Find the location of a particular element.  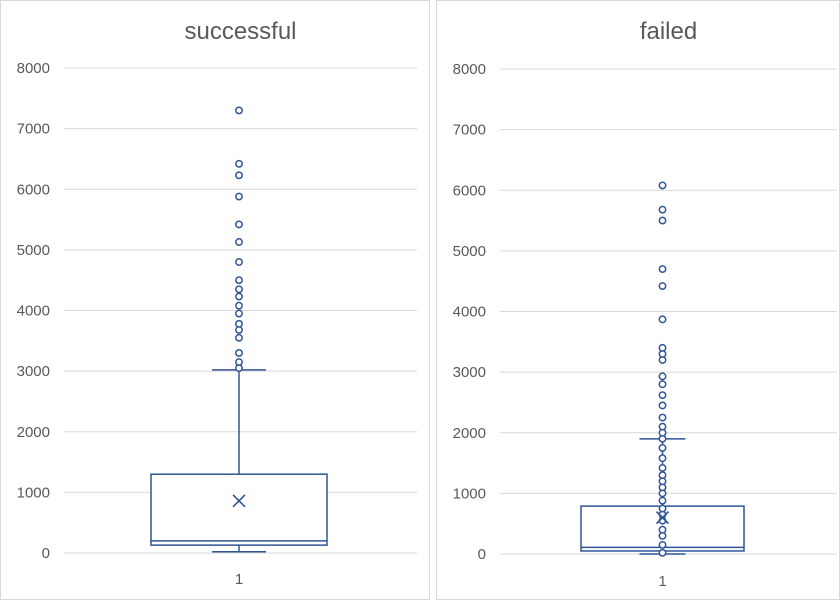

box-iqr is located at coordinates (239, 509).